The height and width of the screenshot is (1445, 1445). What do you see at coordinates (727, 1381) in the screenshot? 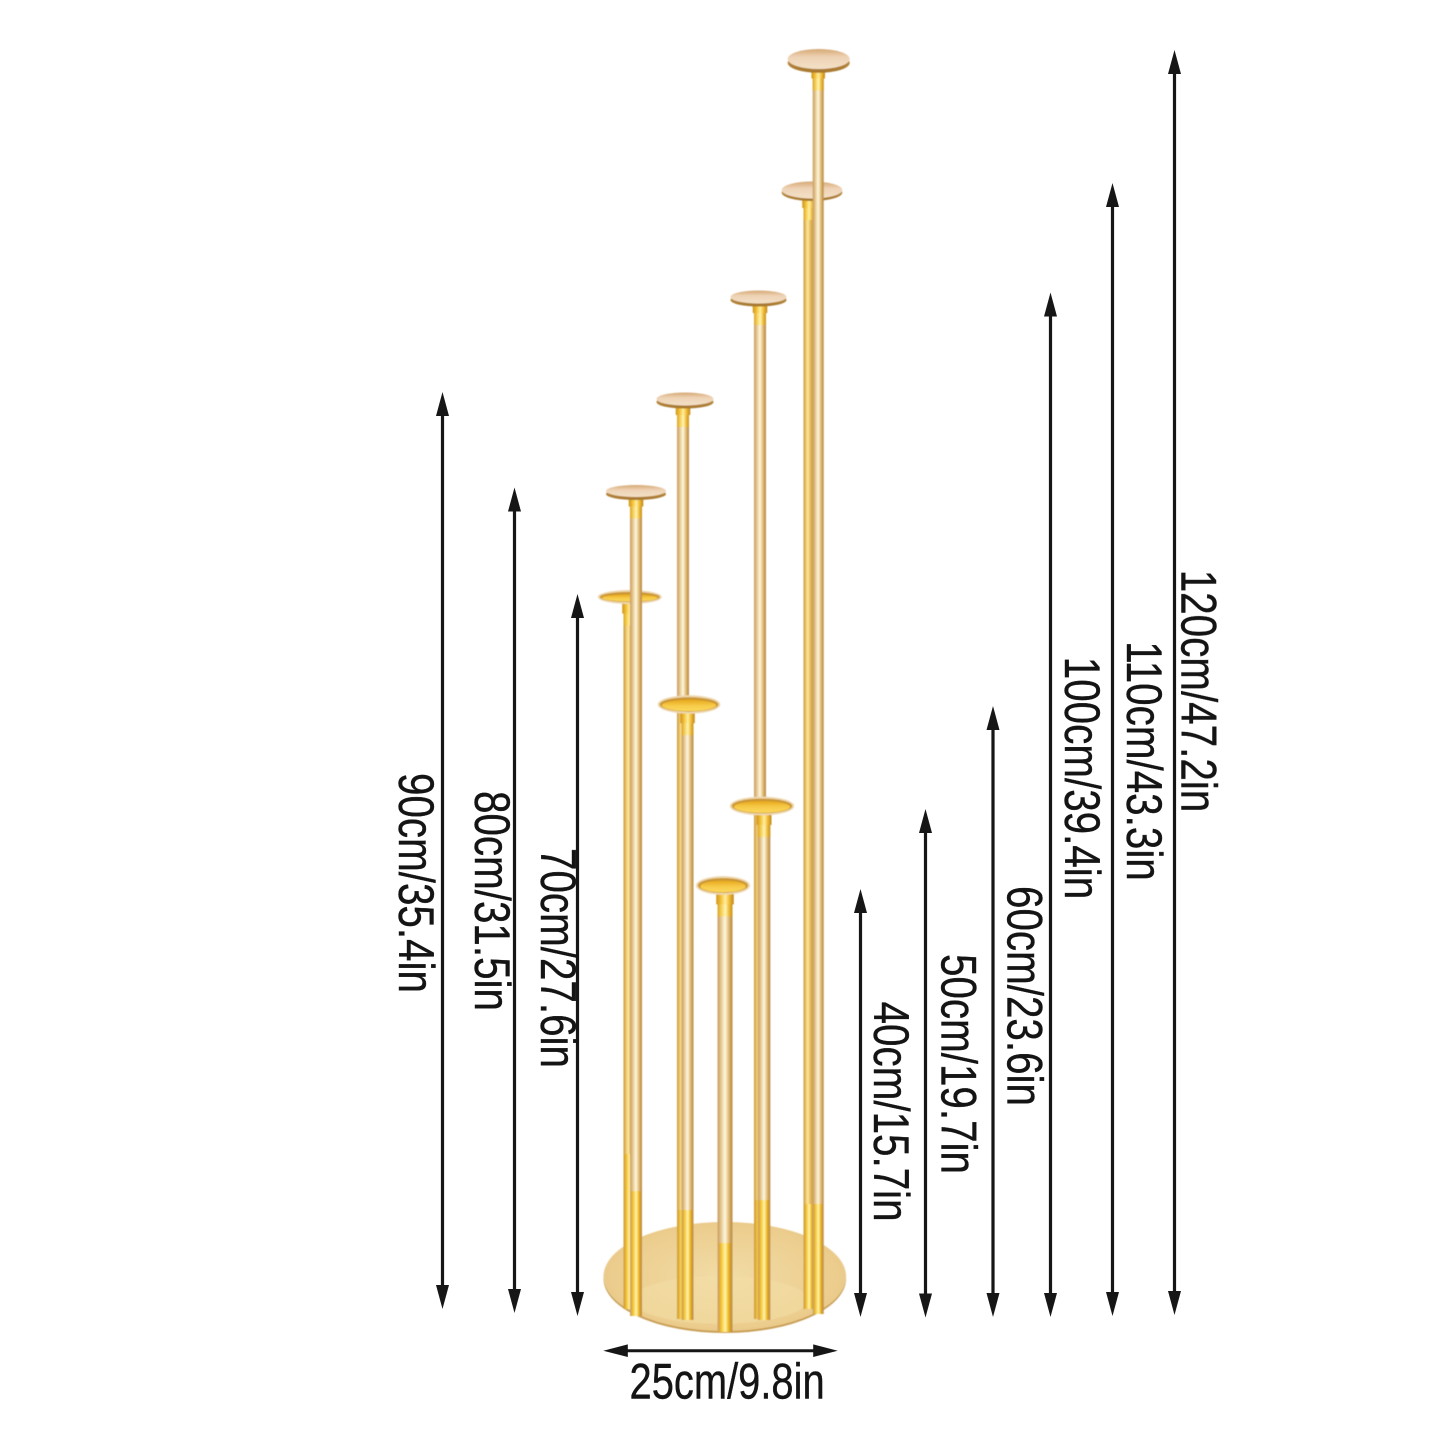
I see `svg-text: 25cm/9.8in` at bounding box center [727, 1381].